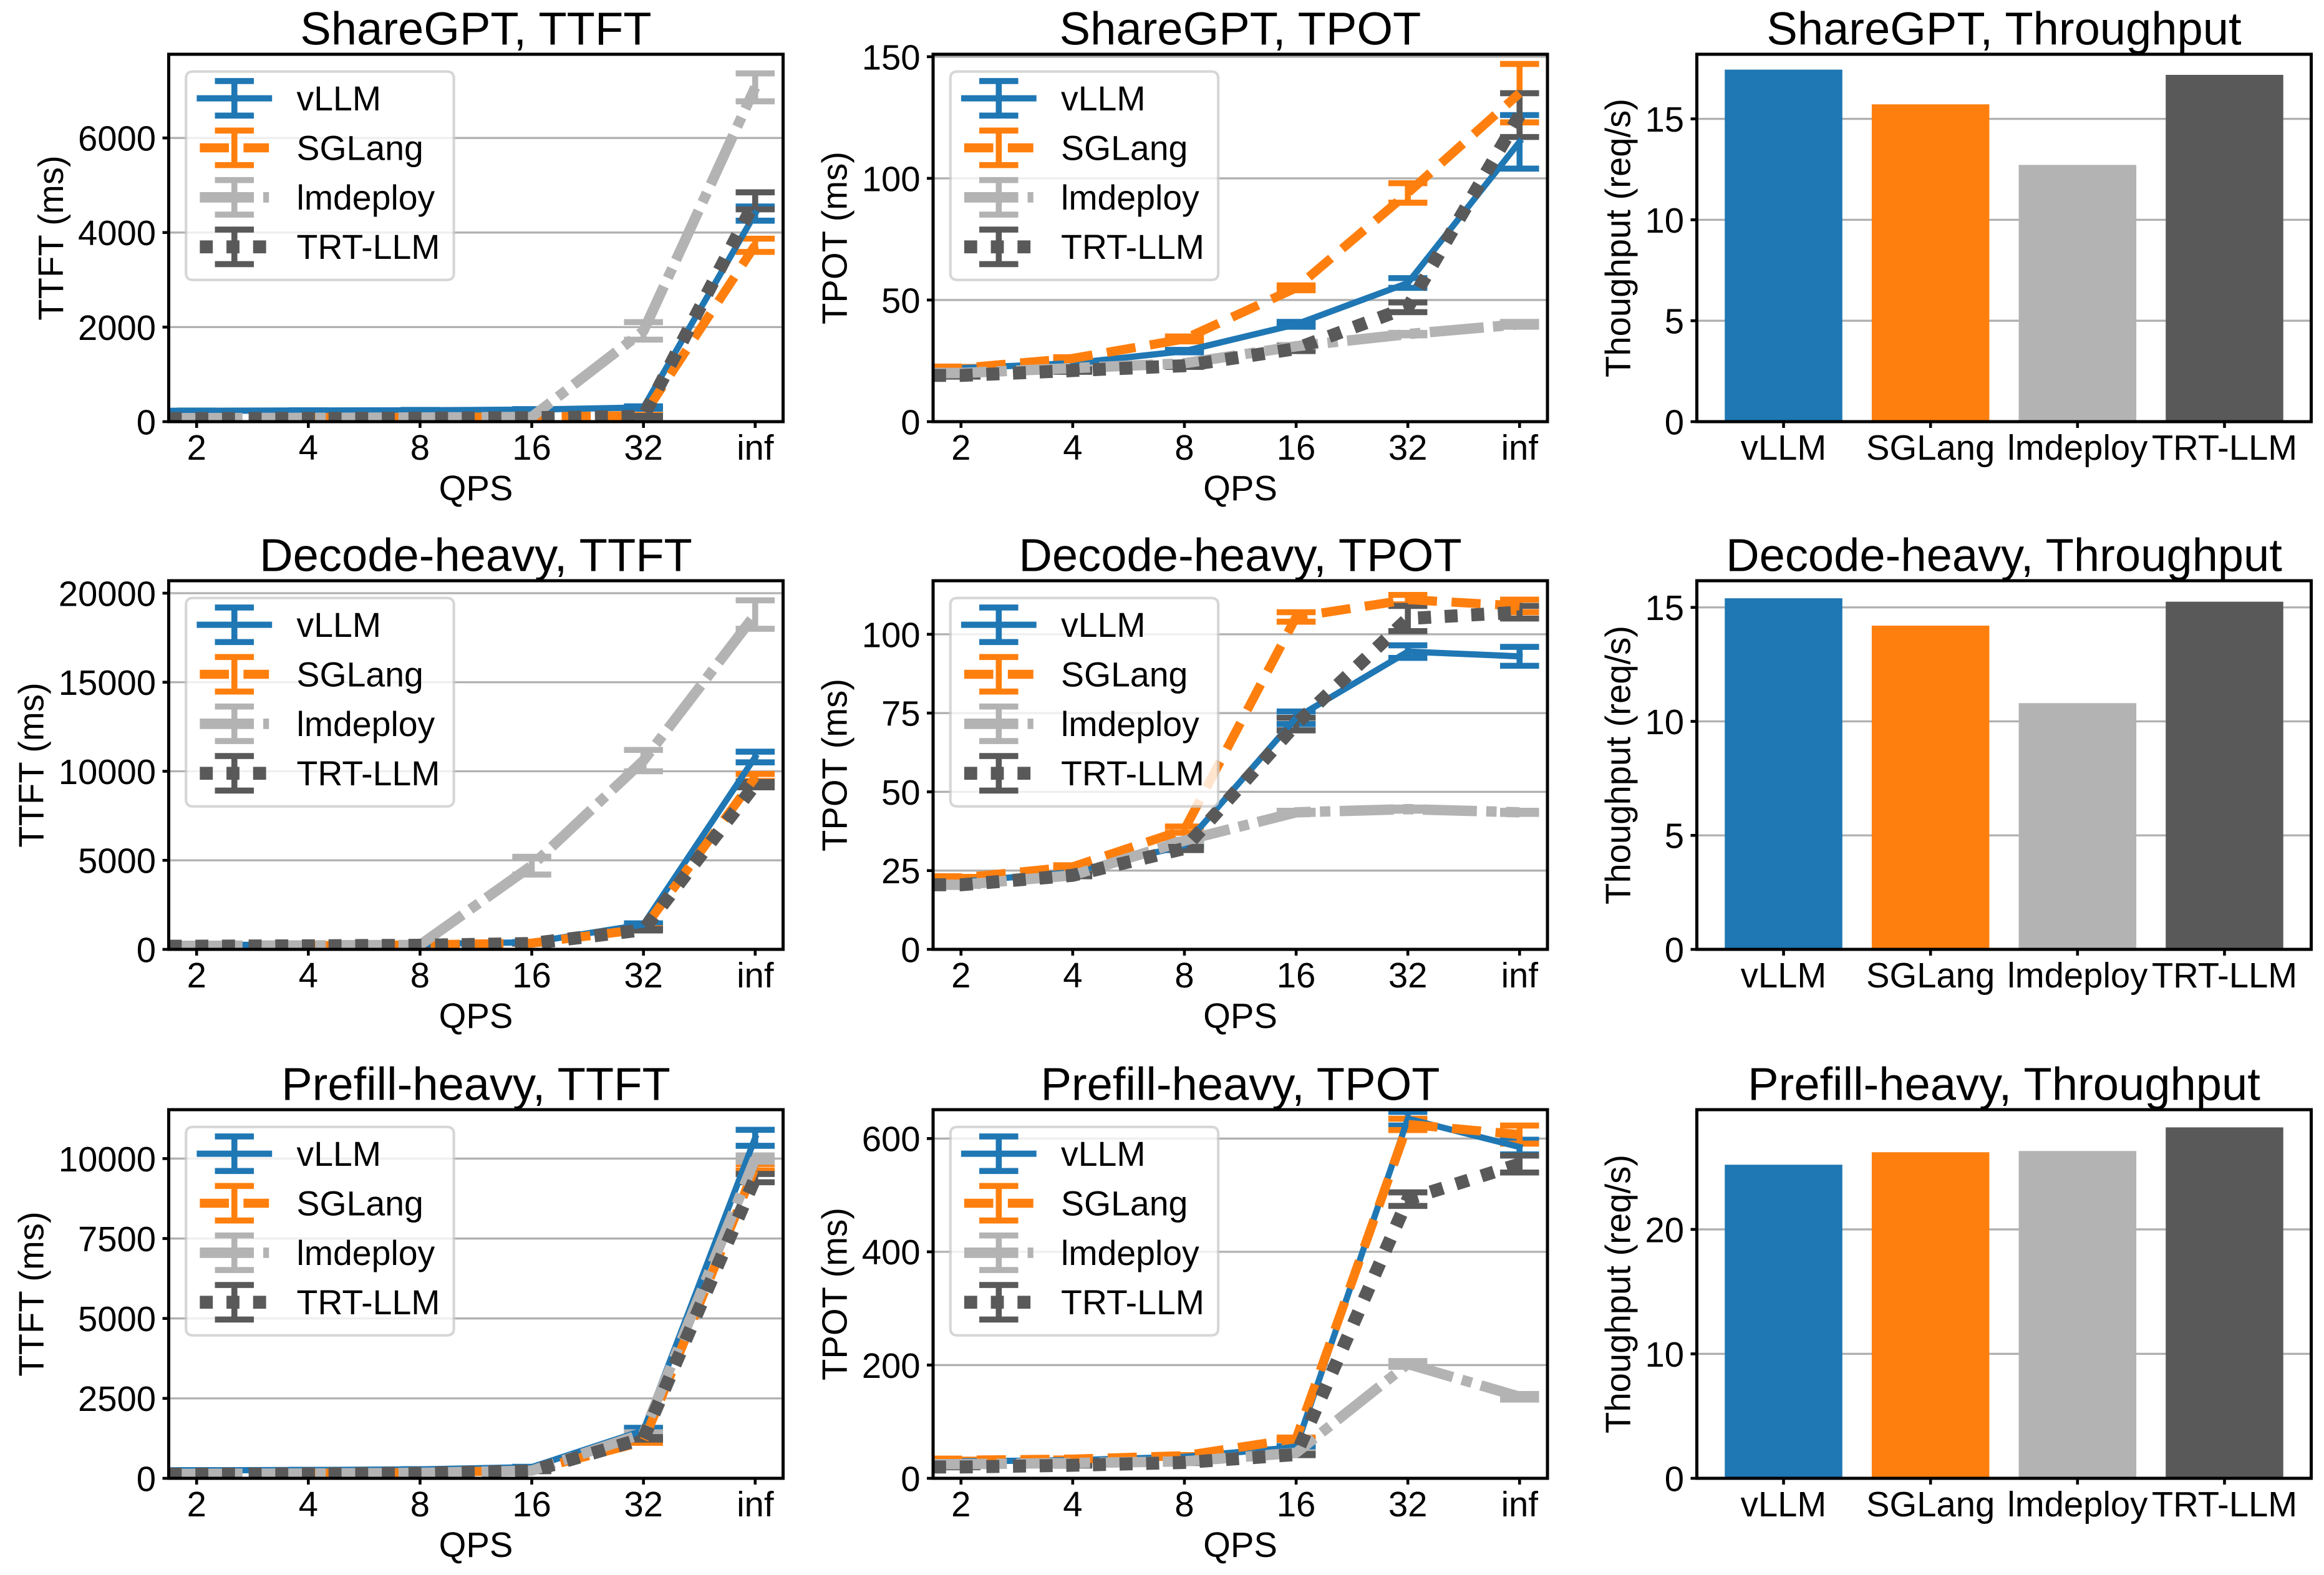  I want to click on svg-text: 15000, so click(107, 682).